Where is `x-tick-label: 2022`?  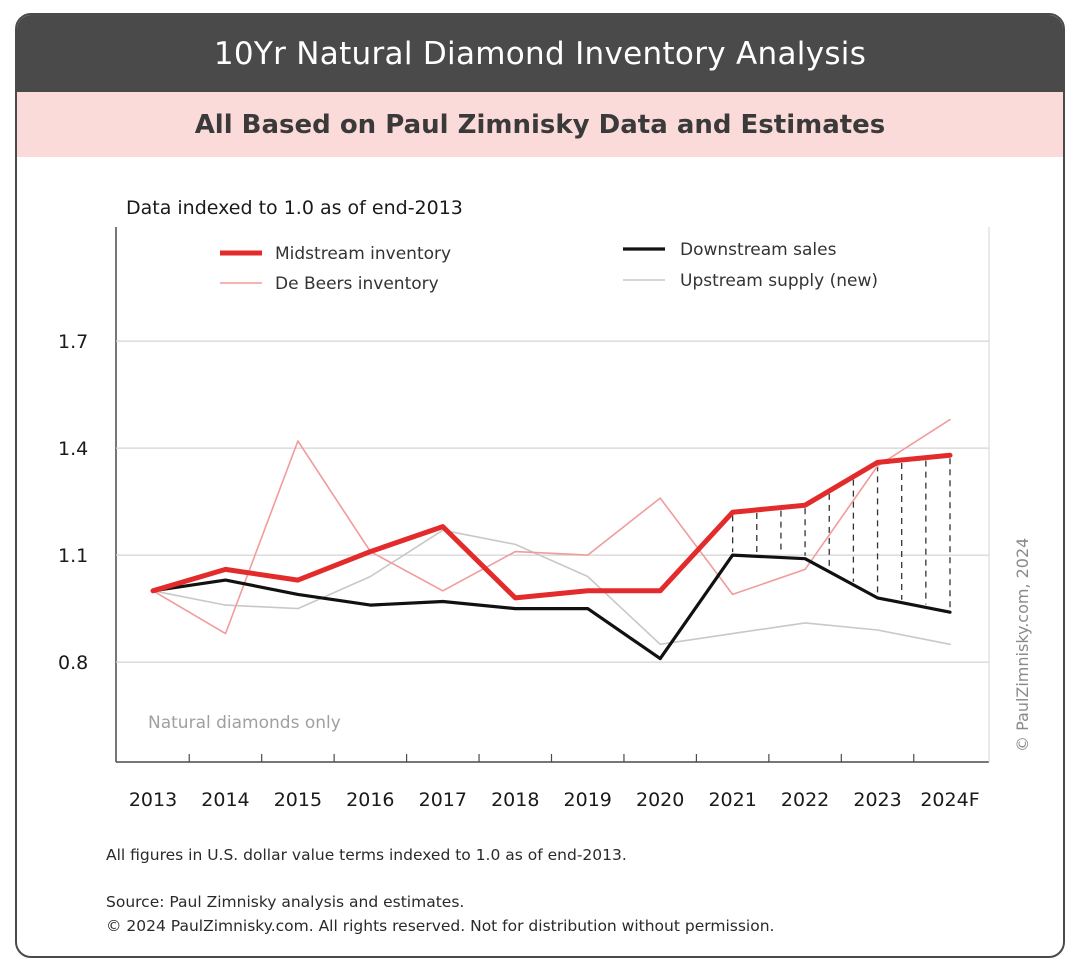
x-tick-label: 2022 is located at coordinates (805, 800).